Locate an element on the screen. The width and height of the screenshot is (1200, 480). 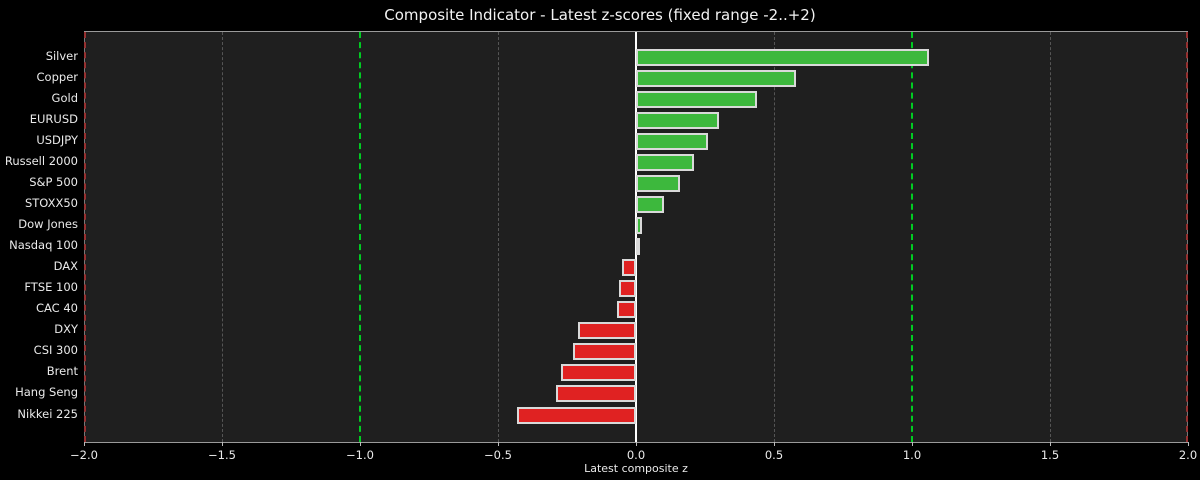
y-axis-label: Hang Seng is located at coordinates (46, 392).